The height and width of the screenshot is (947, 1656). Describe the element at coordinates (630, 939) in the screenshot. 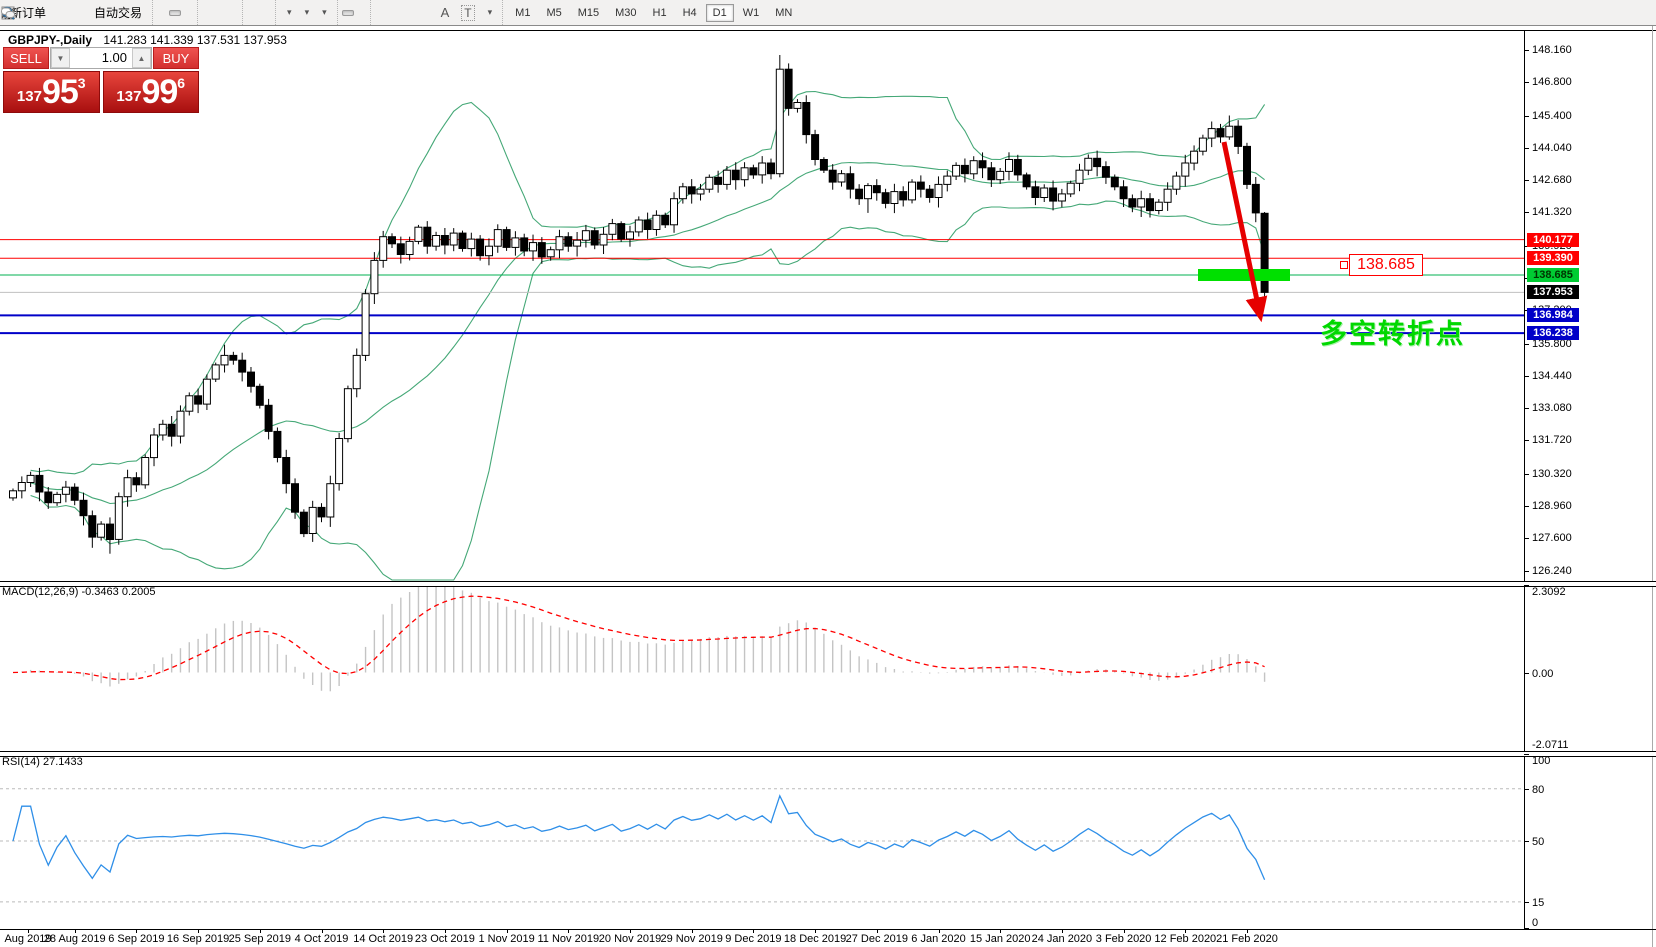

I see `date-label: 20 Nov 2019` at that location.